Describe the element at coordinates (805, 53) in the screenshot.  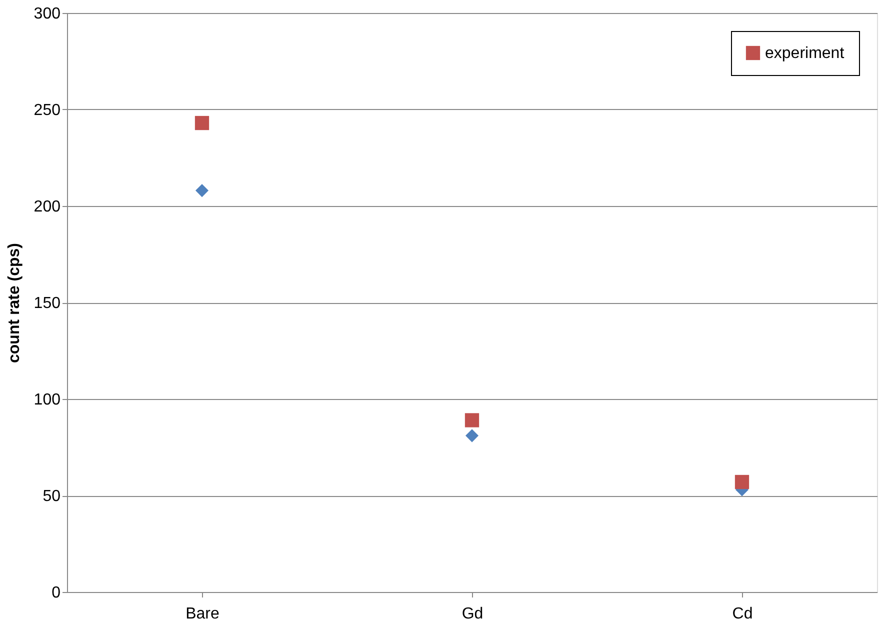
I see `legend-label: experiment` at that location.